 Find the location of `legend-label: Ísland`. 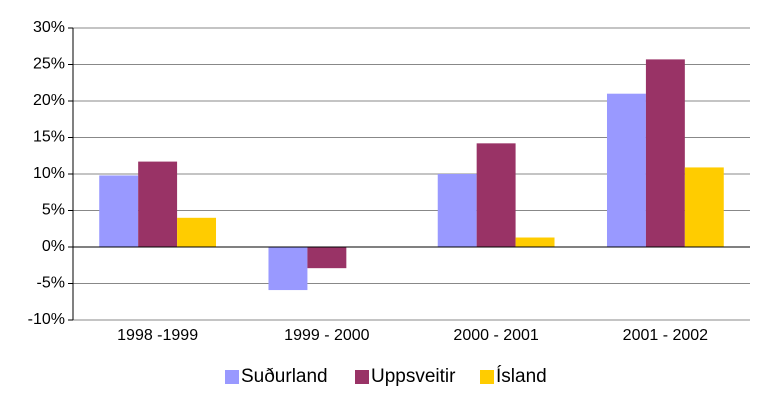

legend-label: Ísland is located at coordinates (521, 376).